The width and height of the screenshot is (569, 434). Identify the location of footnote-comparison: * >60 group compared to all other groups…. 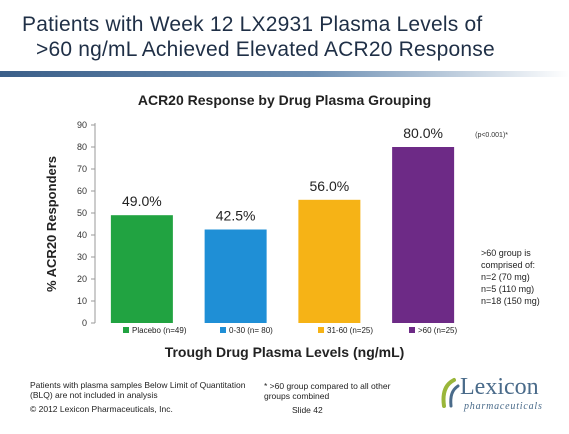
(327, 391).